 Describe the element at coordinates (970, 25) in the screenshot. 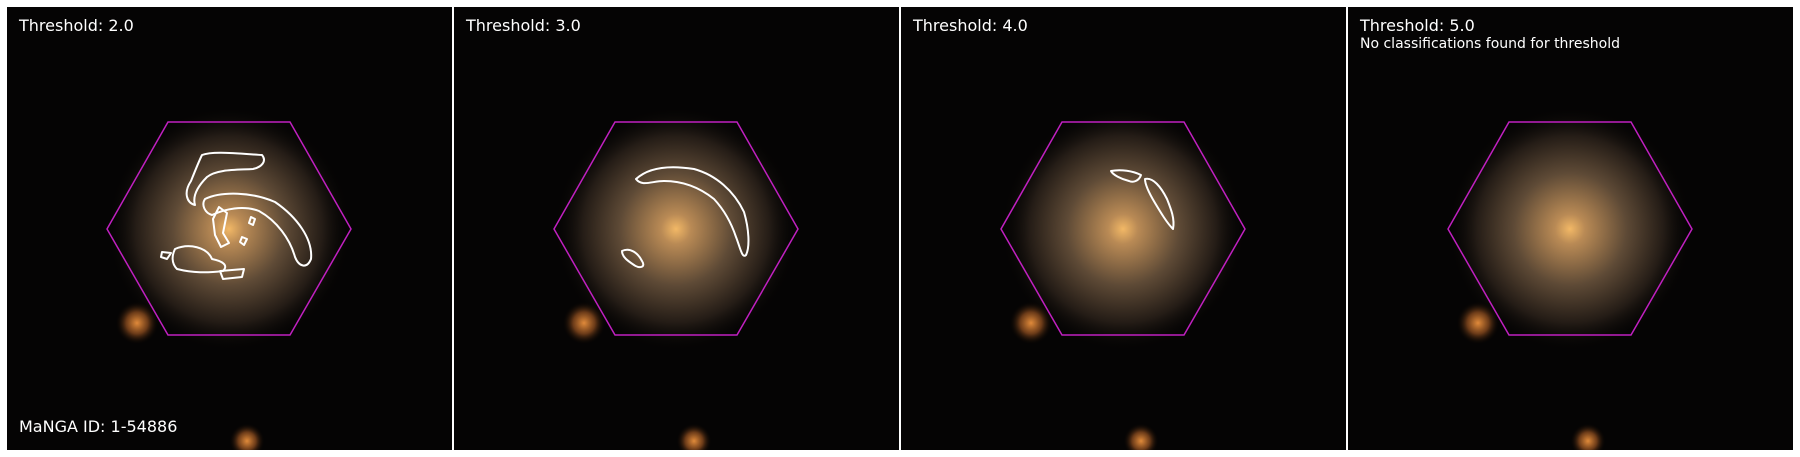

I see `panel-title: Threshold: 4.0` at that location.